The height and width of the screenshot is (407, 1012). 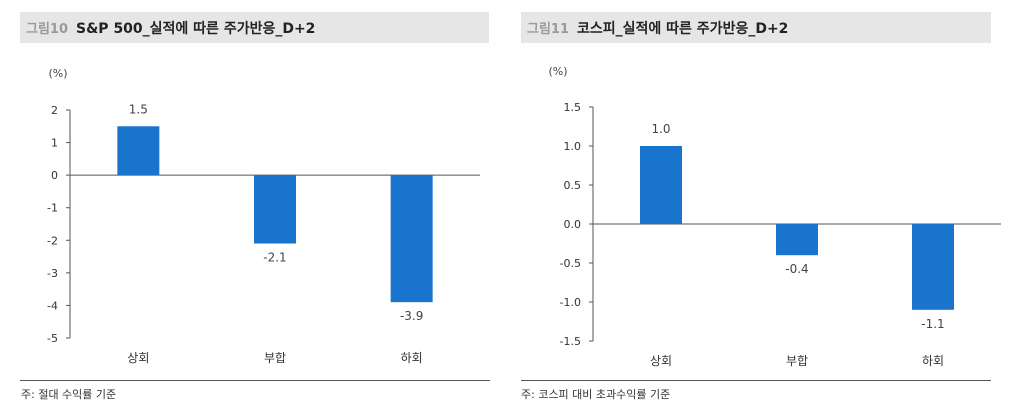 I want to click on y-tick-label: 1.0, so click(x=573, y=146).